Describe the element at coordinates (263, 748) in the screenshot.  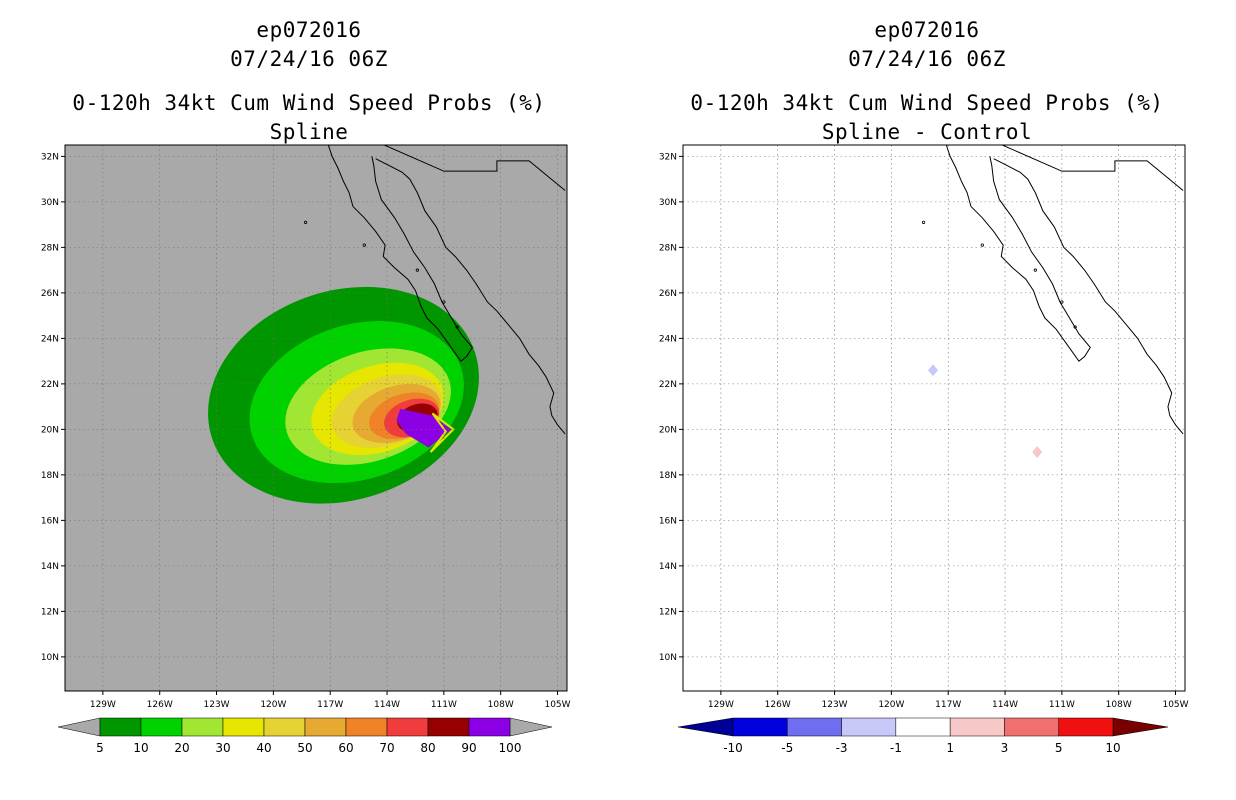
I see `colorbar-label: 40` at that location.